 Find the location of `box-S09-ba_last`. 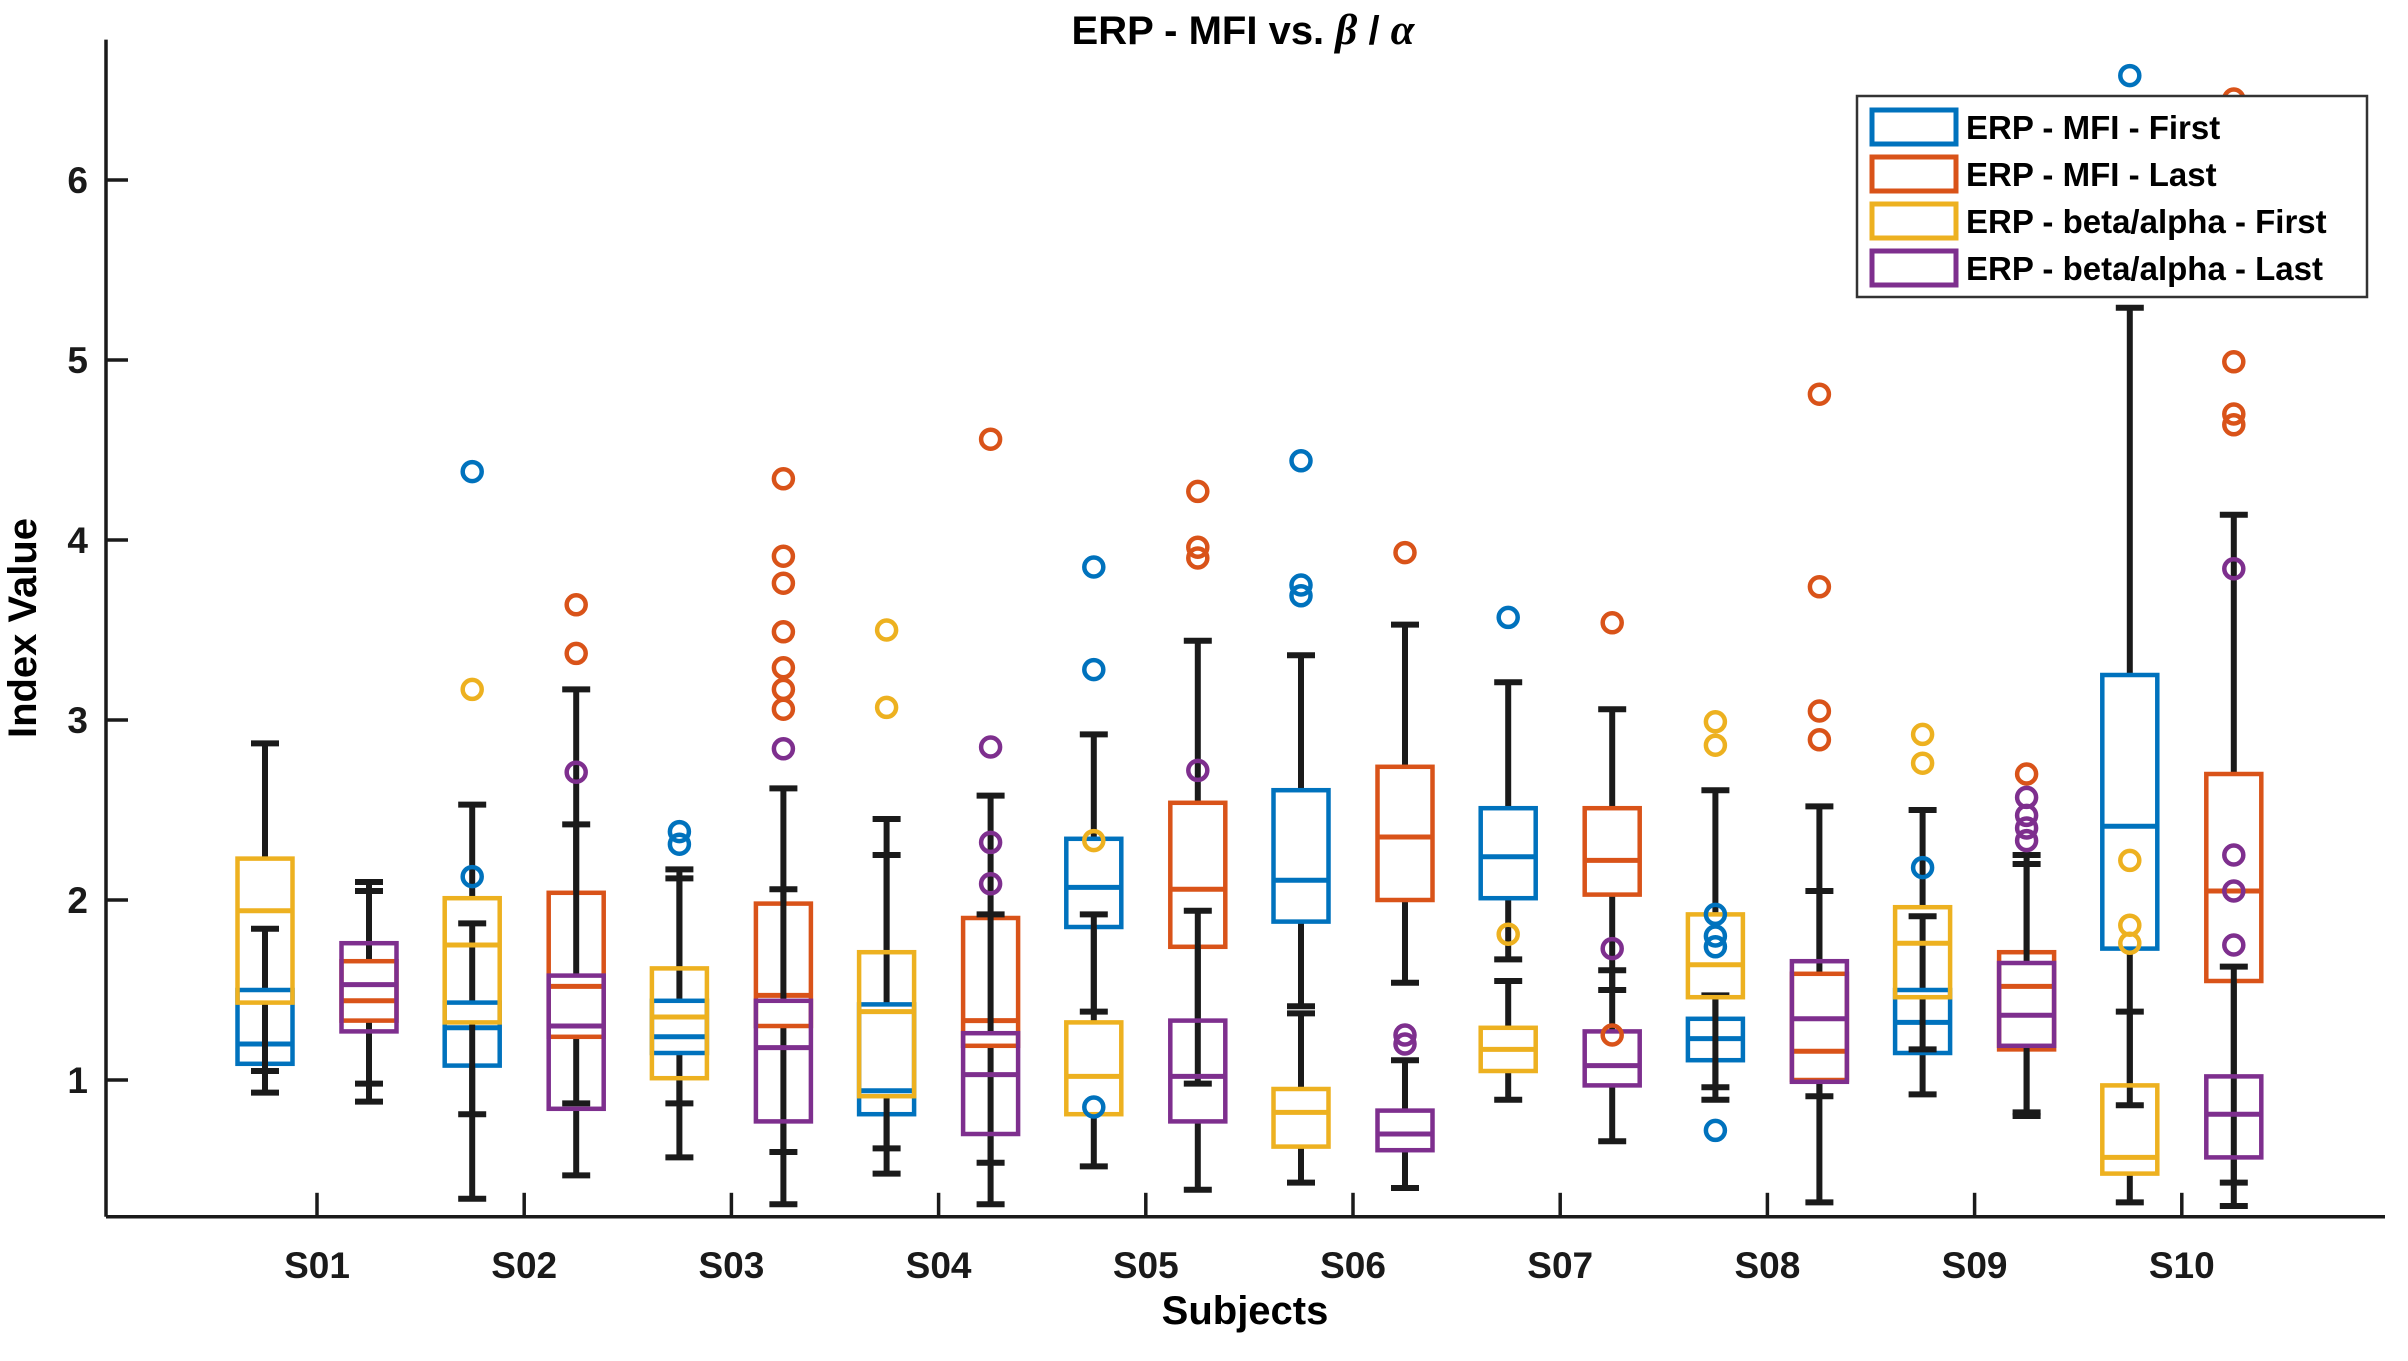

box-S09-ba_last is located at coordinates (2026, 988).